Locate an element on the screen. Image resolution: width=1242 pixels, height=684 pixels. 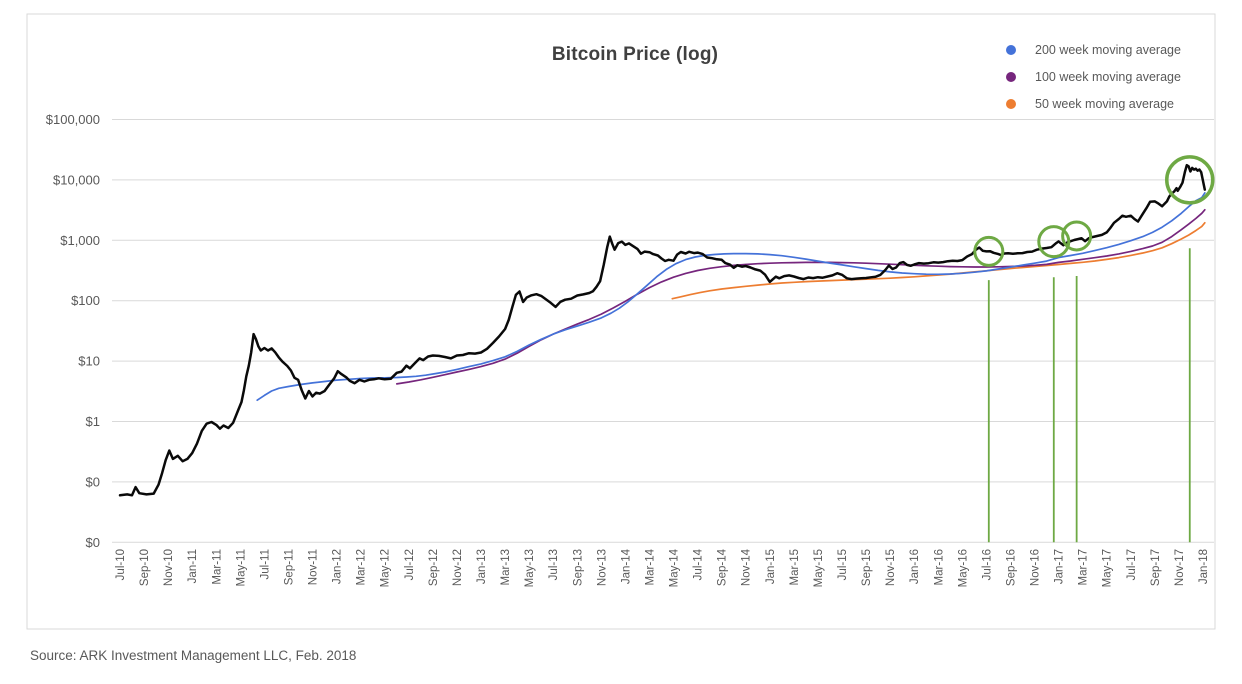
svg-text: Jan-16 is located at coordinates (915, 566).